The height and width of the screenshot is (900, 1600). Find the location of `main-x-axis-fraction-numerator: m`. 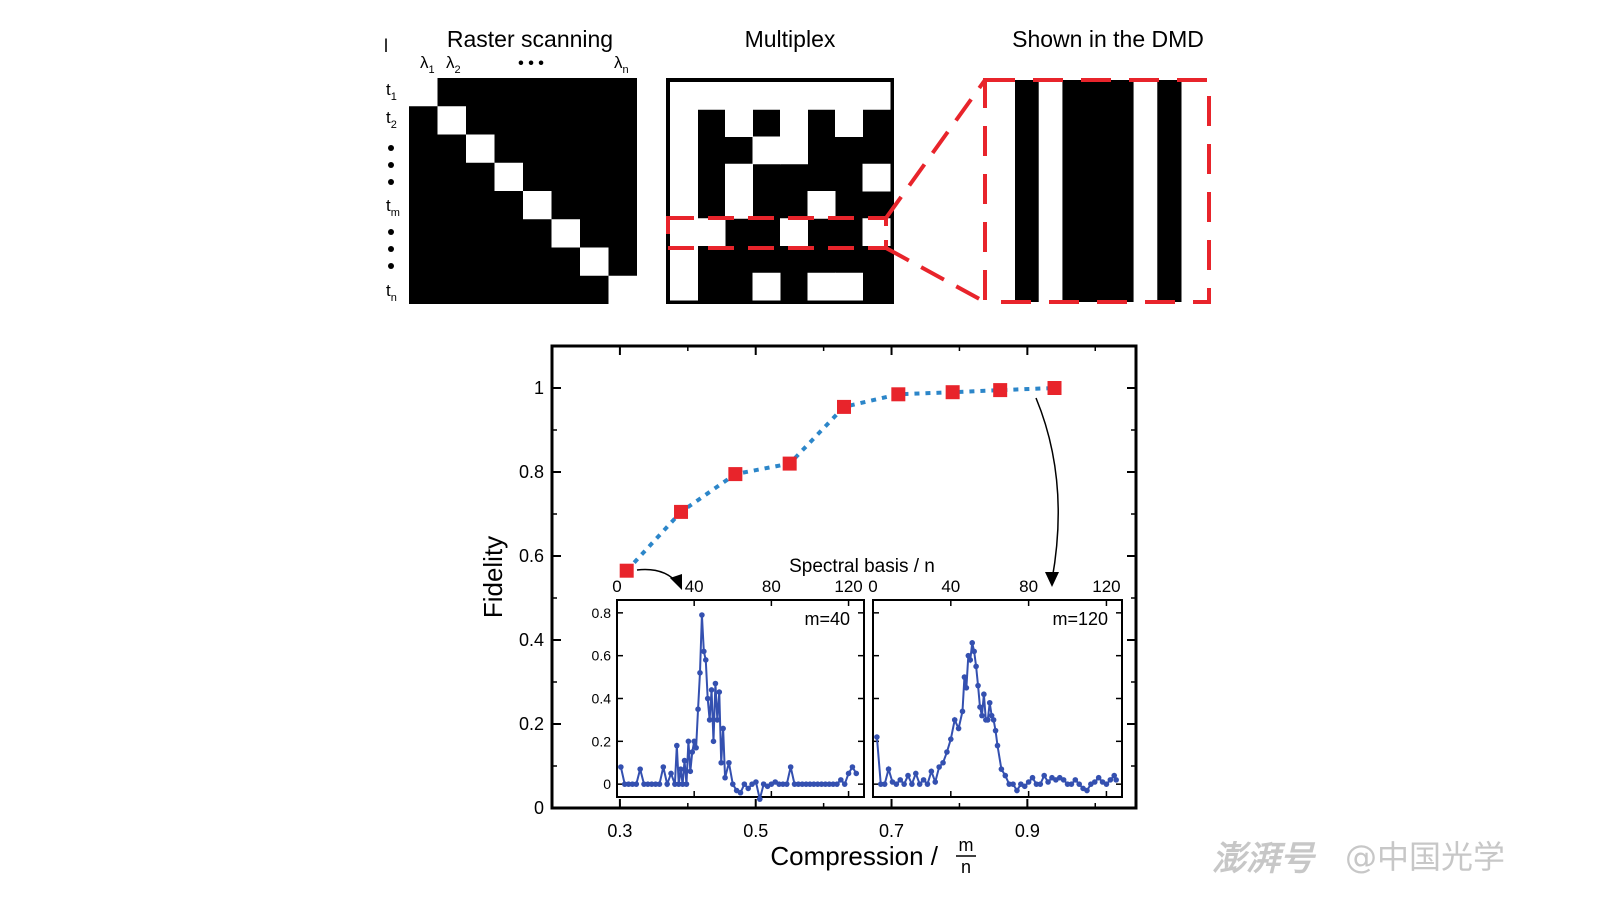

main-x-axis-fraction-numerator: m is located at coordinates (966, 845).